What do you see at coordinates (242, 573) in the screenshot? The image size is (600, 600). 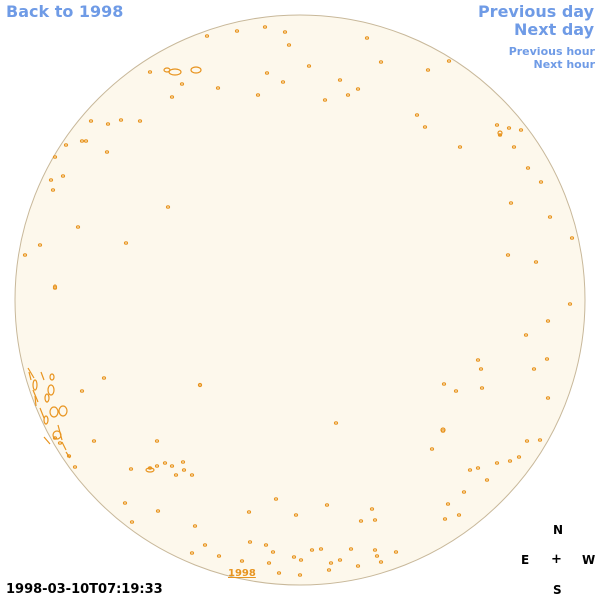 I see `year-link: 1998` at bounding box center [242, 573].